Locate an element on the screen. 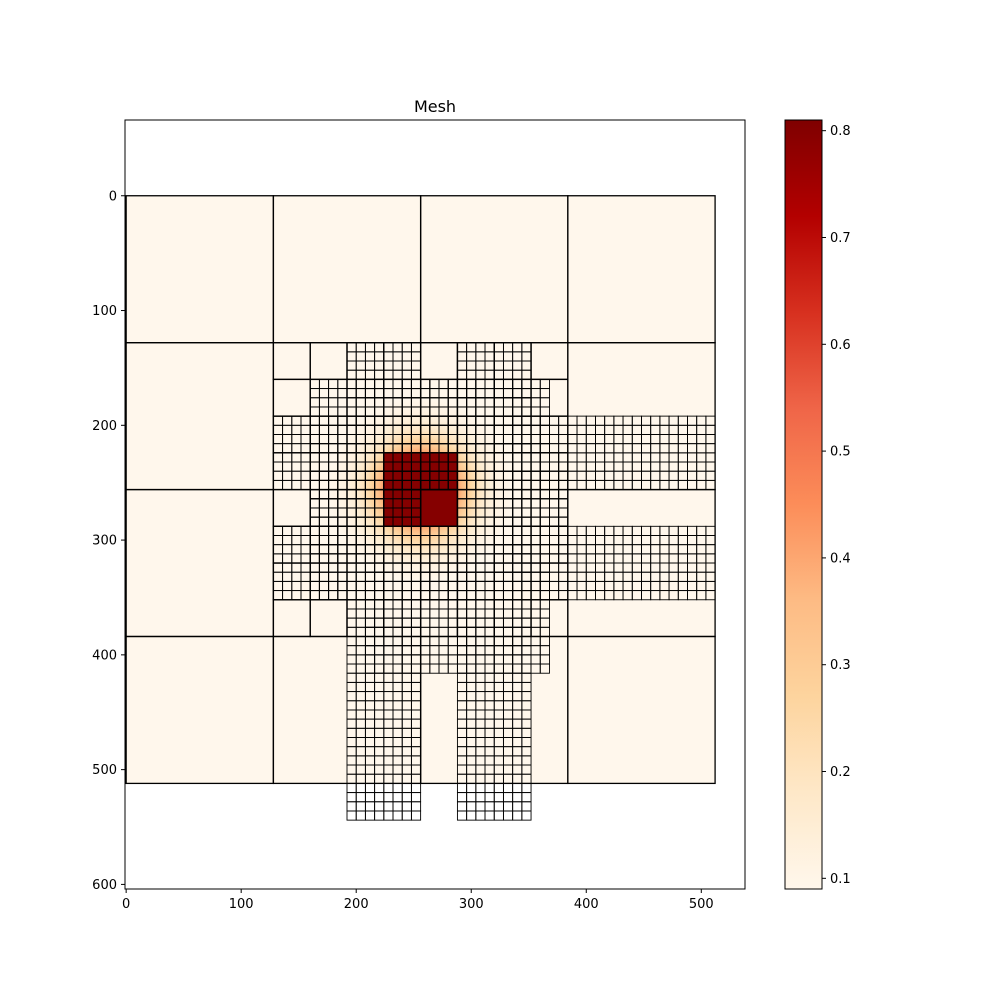 The image size is (1000, 1000). y-axis: 0 100 200 300 400 500 600 is located at coordinates (108, 541).